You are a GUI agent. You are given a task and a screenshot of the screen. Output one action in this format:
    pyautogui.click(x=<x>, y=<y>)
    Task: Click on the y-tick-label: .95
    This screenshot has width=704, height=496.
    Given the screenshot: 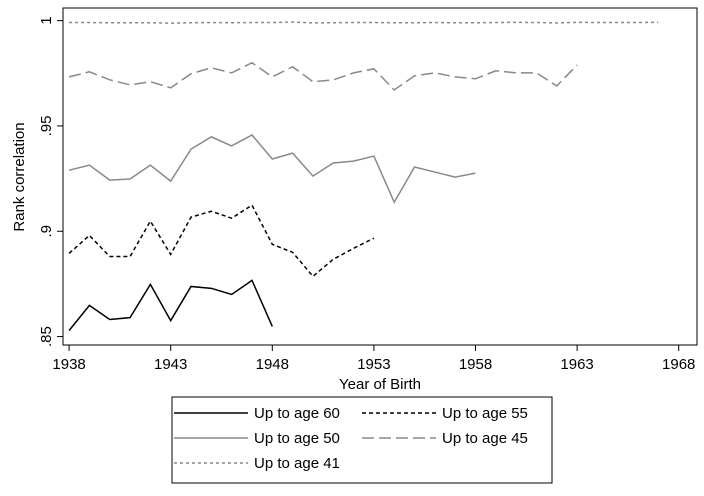 What is the action you would take?
    pyautogui.click(x=46, y=126)
    